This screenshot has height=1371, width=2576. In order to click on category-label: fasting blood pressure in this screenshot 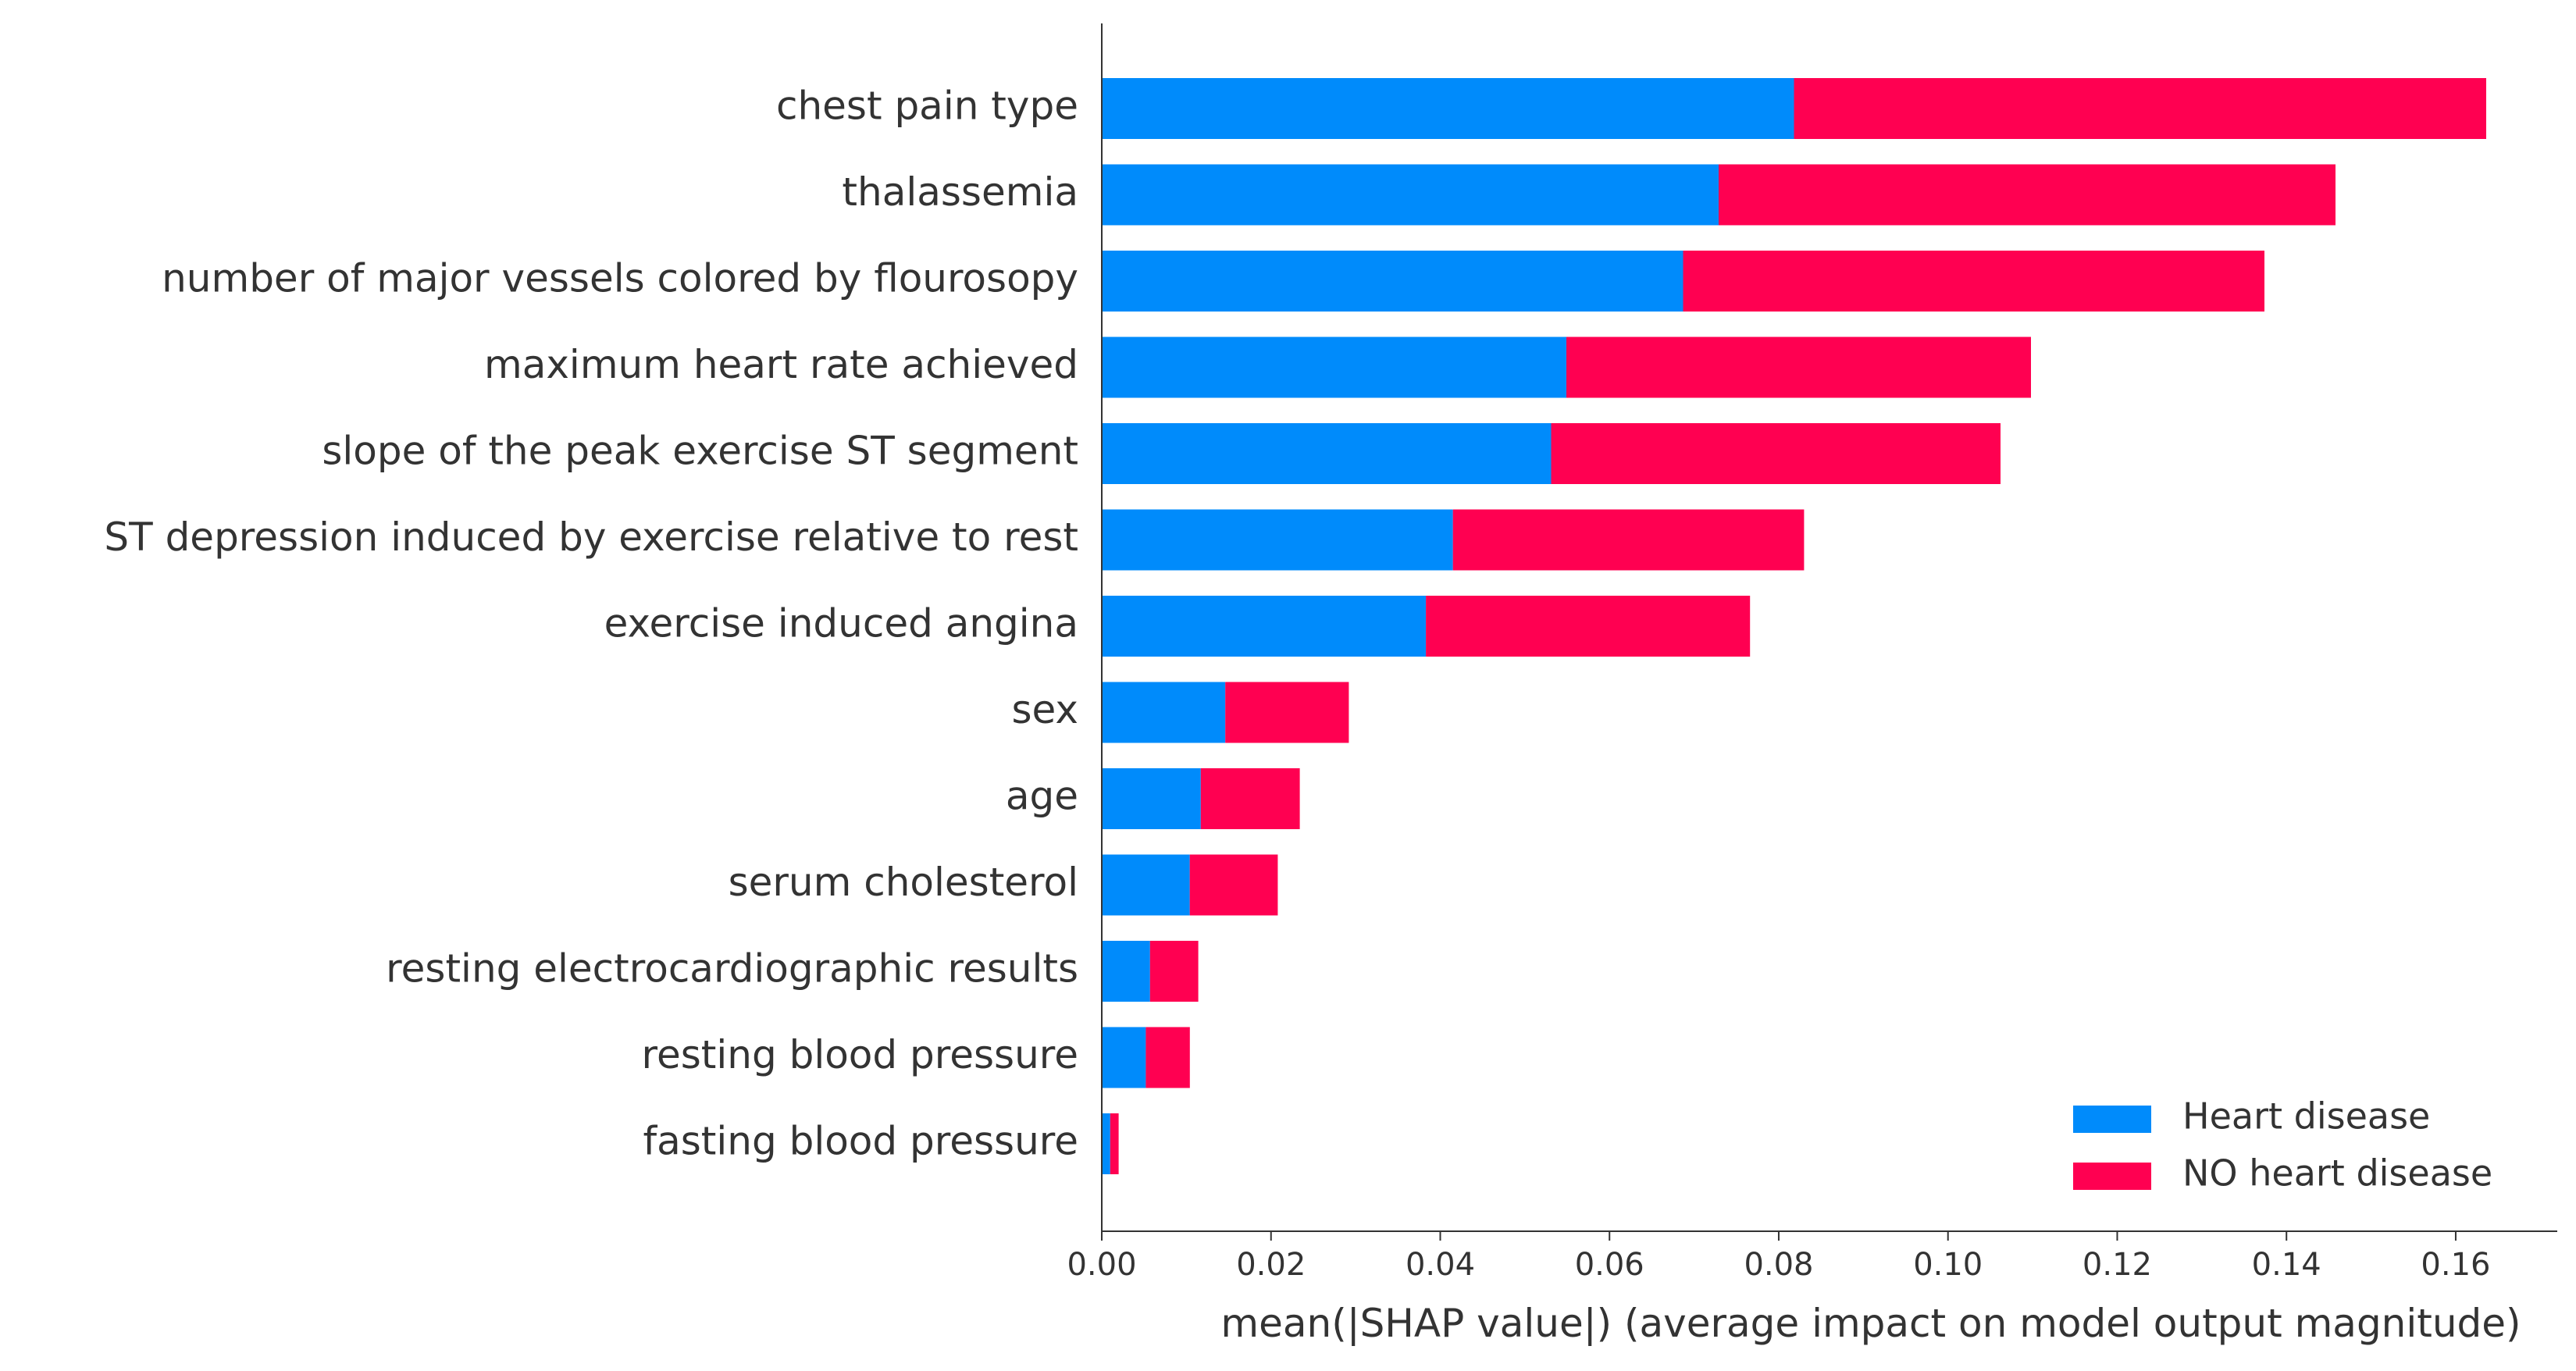, I will do `click(861, 1141)`.